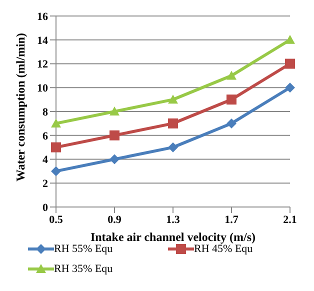 This screenshot has height=291, width=314. Describe the element at coordinates (83, 249) in the screenshot. I see `legend-label: RH 55% Equ` at that location.